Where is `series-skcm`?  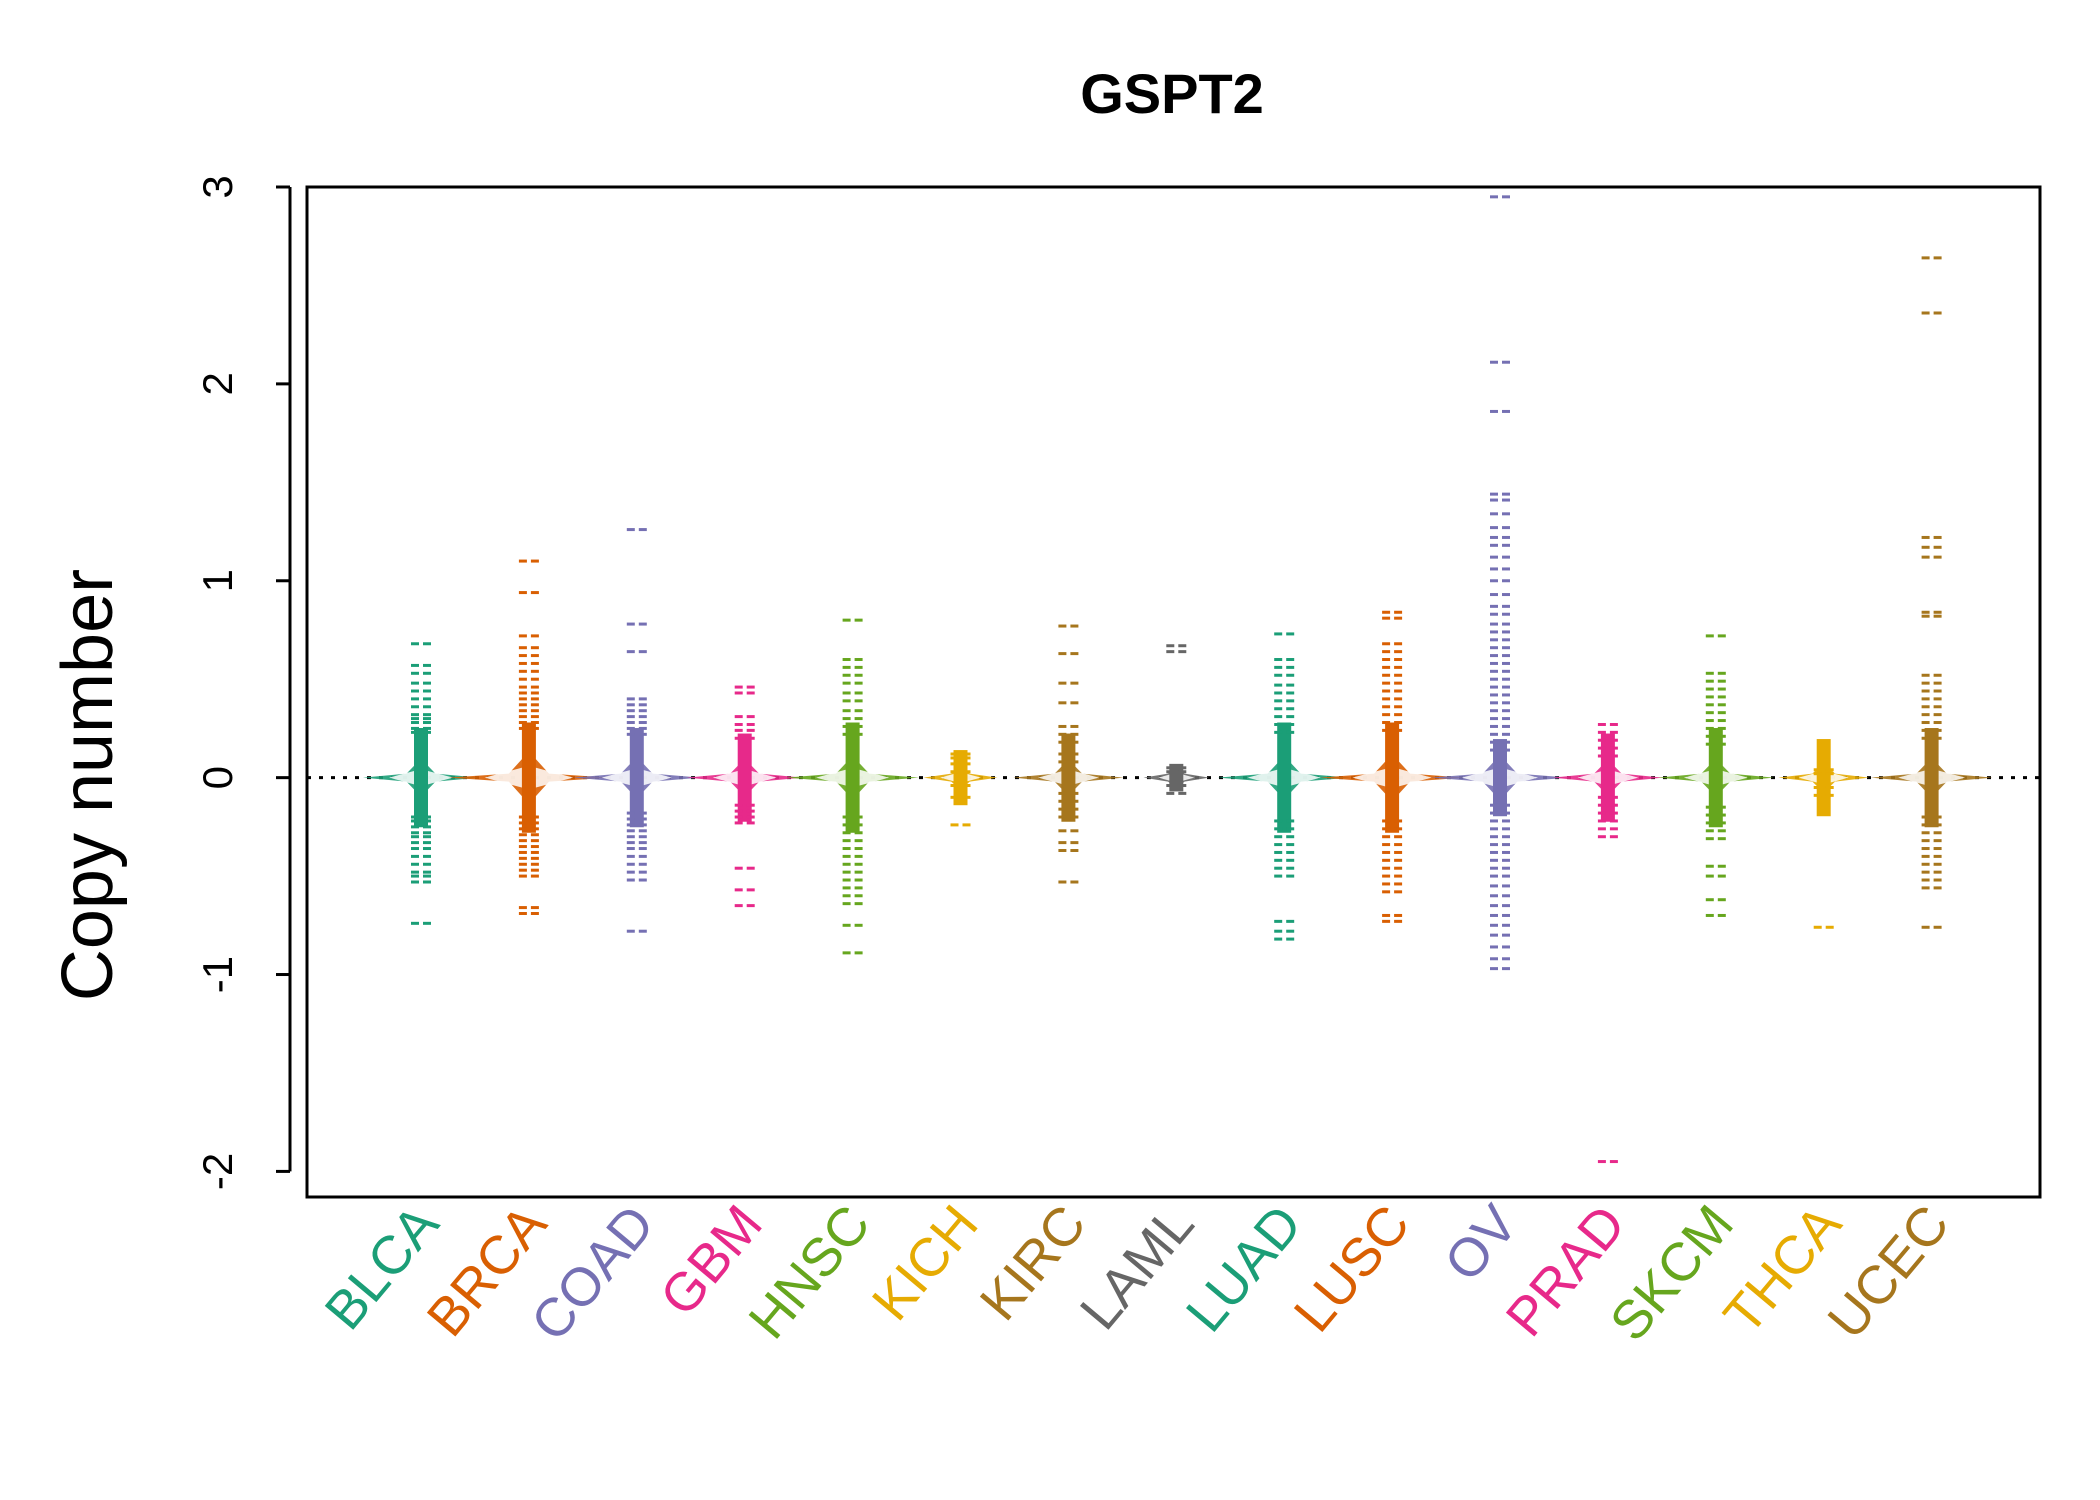
series-skcm is located at coordinates (1715, 775).